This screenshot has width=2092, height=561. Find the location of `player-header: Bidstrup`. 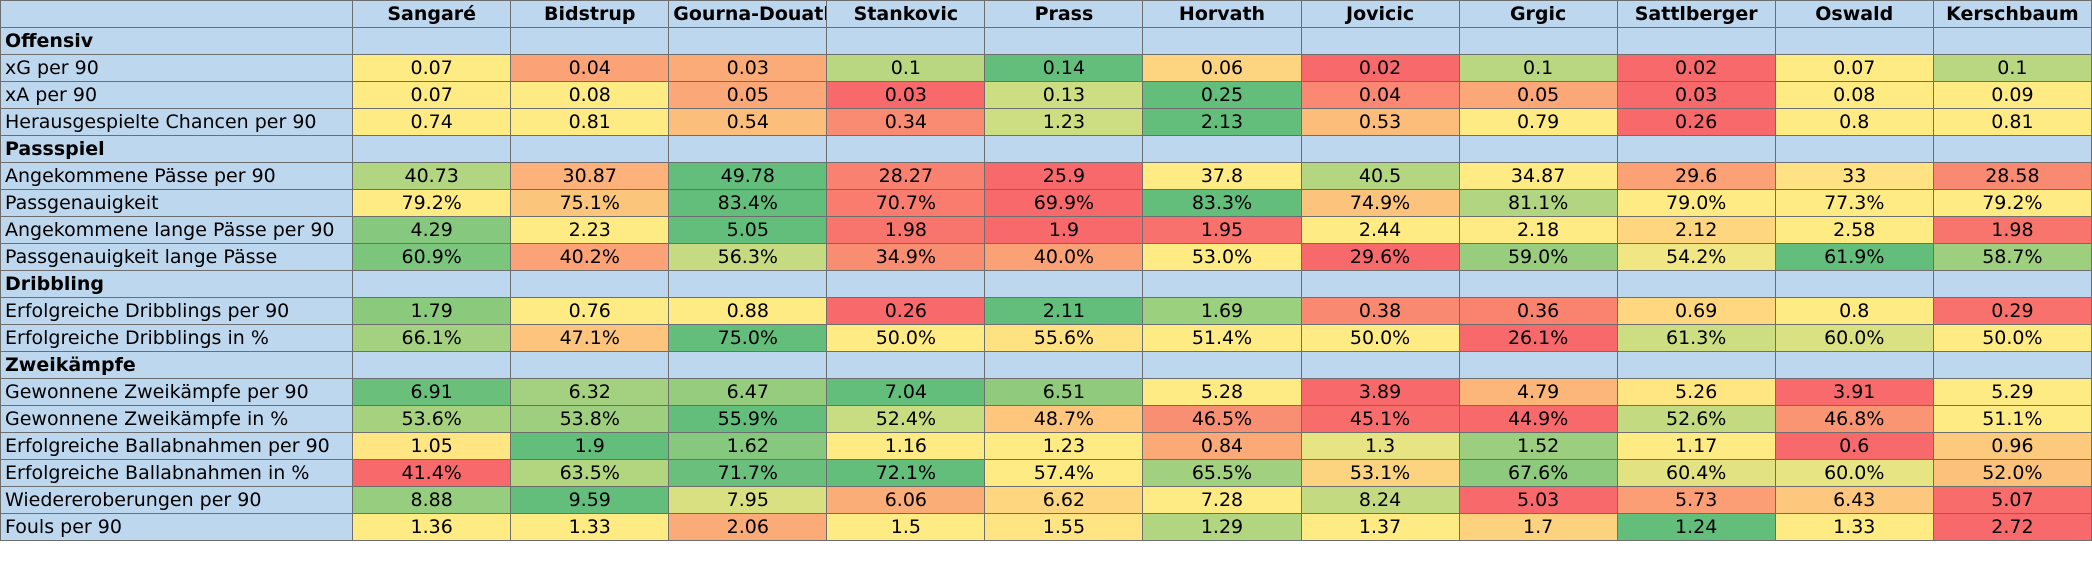

player-header: Bidstrup is located at coordinates (590, 14).